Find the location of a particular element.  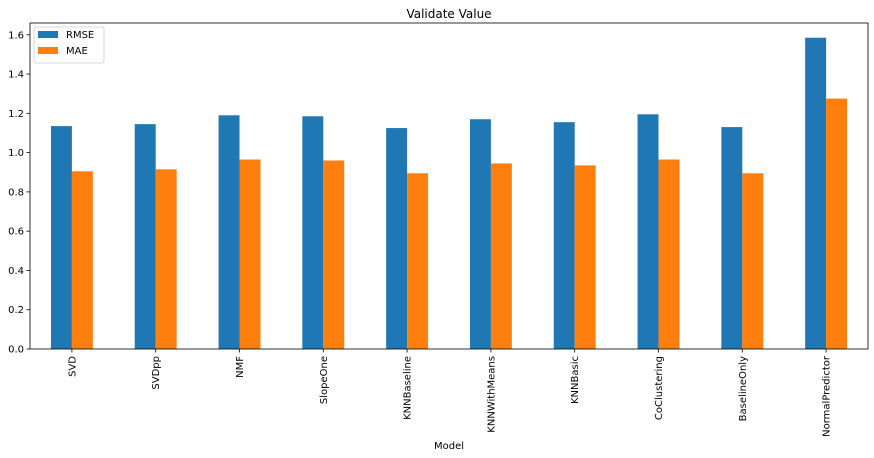

x-tick-label-svdpp: SVDpp is located at coordinates (156, 373).